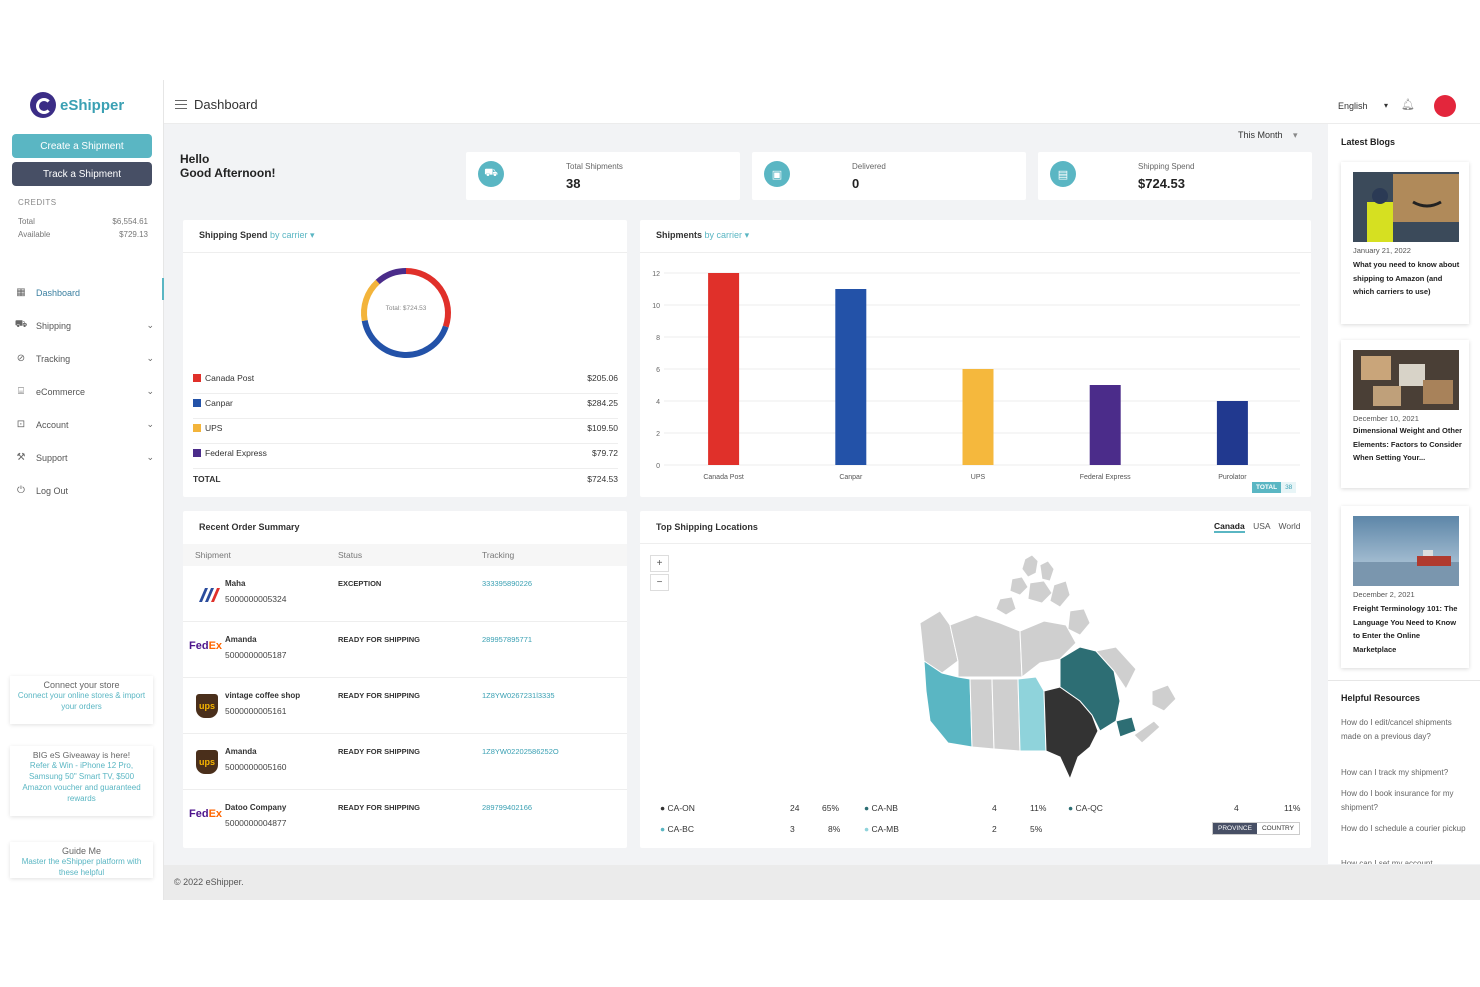 Image resolution: width=1480 pixels, height=987 pixels. Describe the element at coordinates (702, 235) in the screenshot. I see `card-title: Shipments by carrier ▾` at that location.